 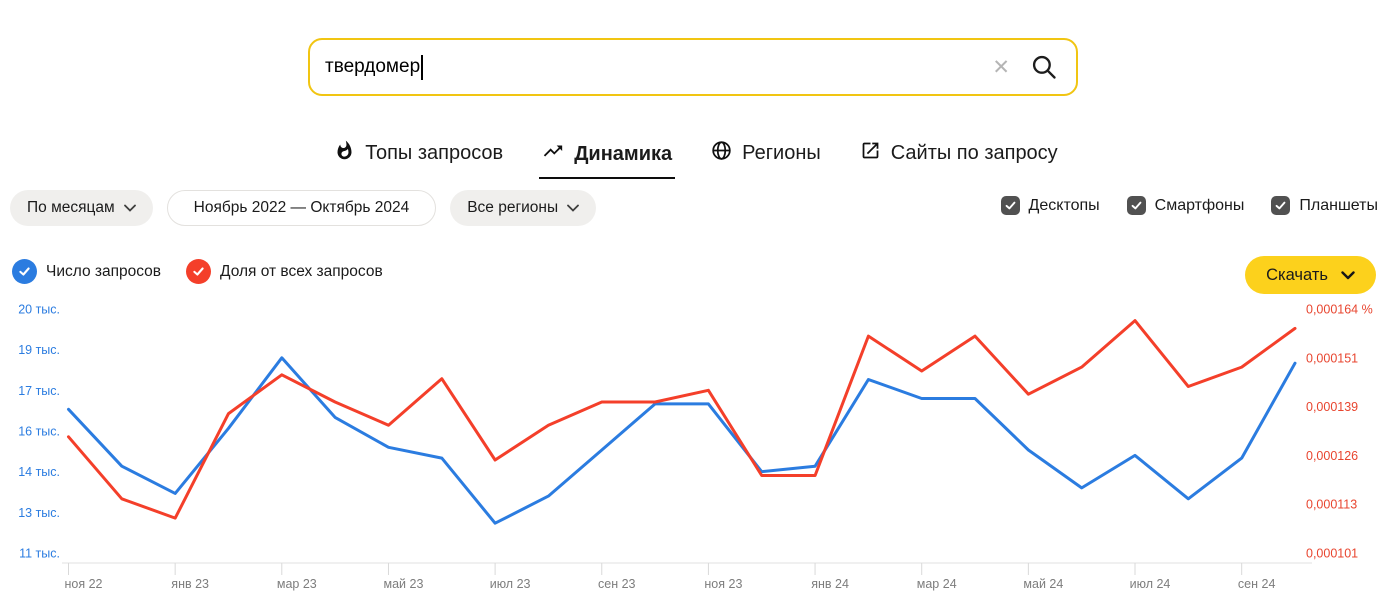 What do you see at coordinates (1332, 456) in the screenshot?
I see `right-axis-label: 0,000126` at bounding box center [1332, 456].